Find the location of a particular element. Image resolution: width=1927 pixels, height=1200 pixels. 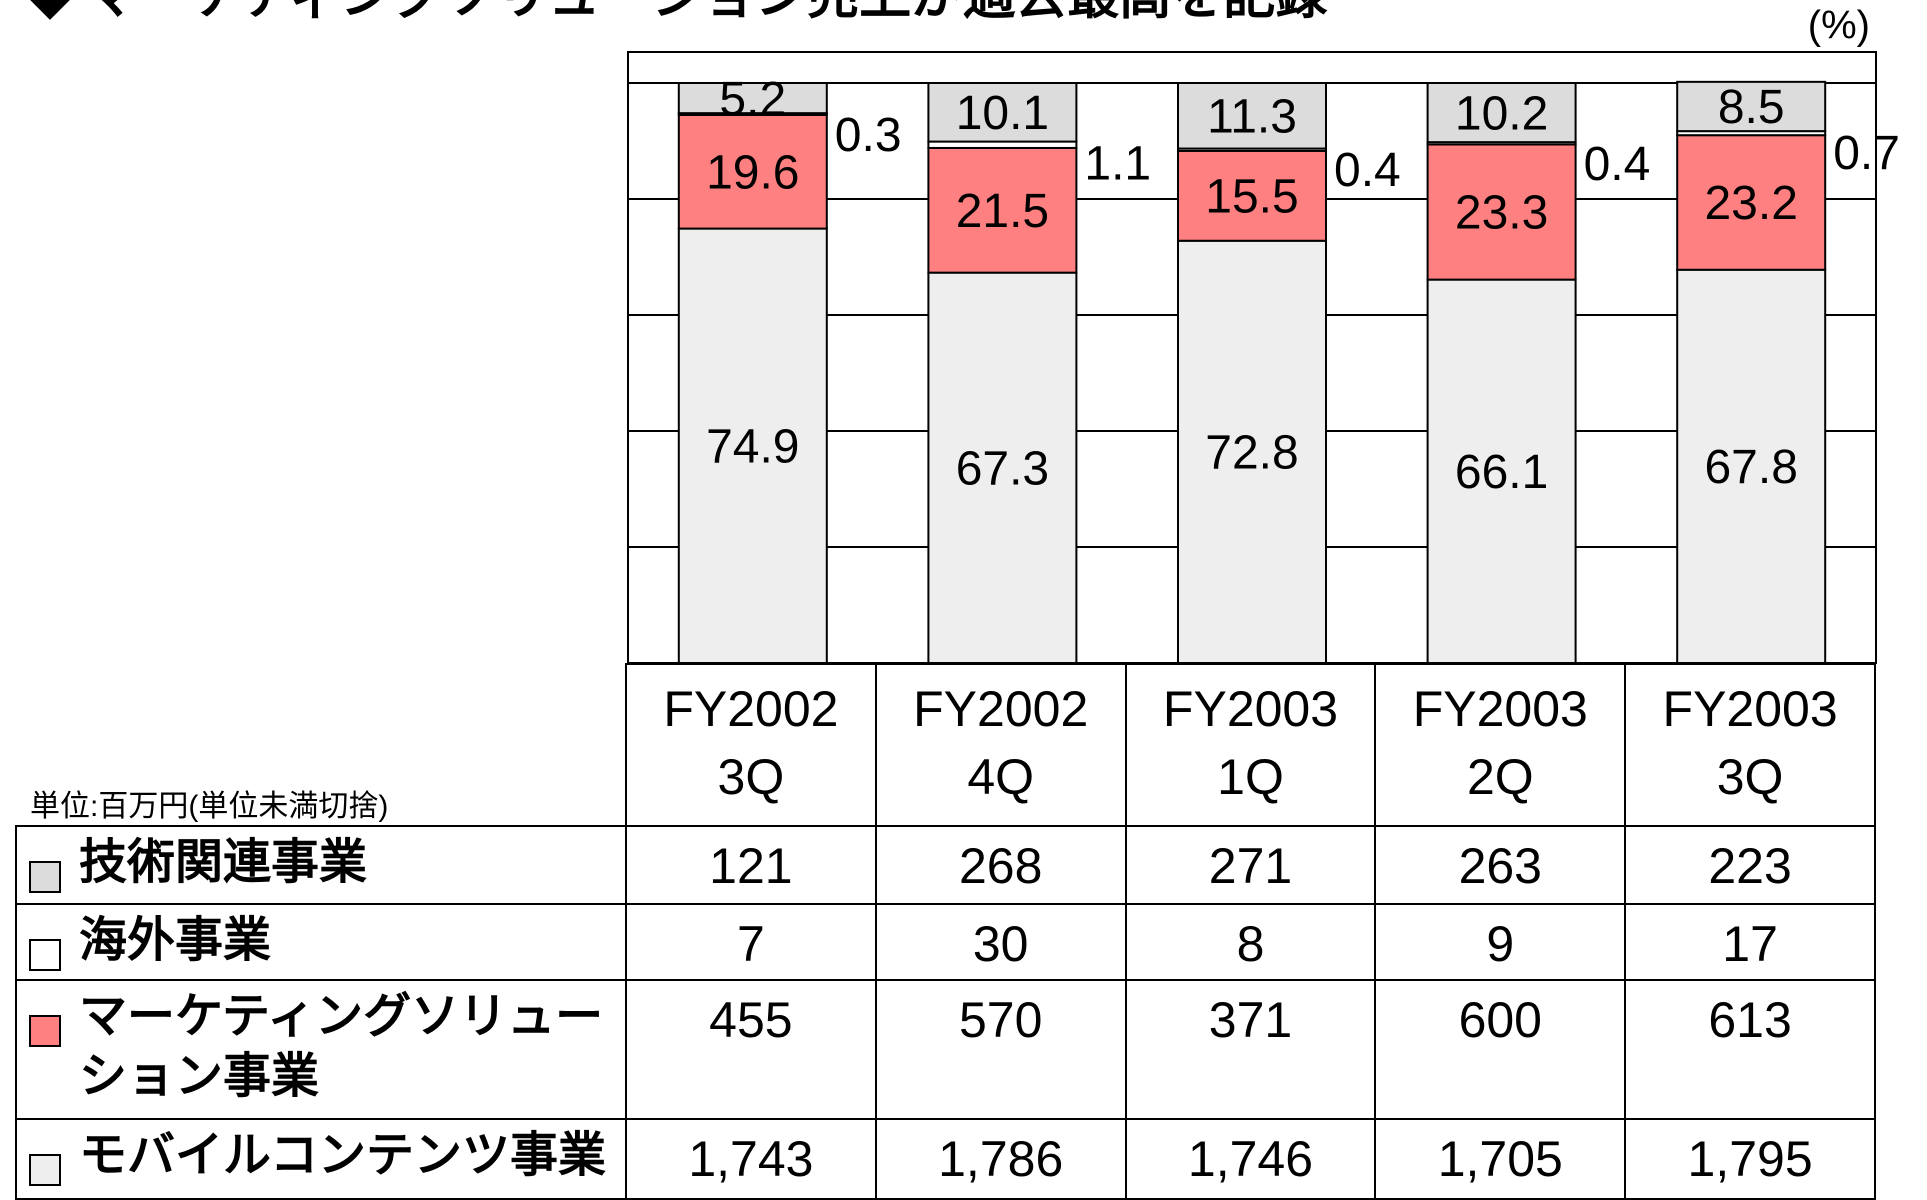

chart-title: ◆ マーケティングソリューション売上が過去最高を記録 is located at coordinates (679, 13).